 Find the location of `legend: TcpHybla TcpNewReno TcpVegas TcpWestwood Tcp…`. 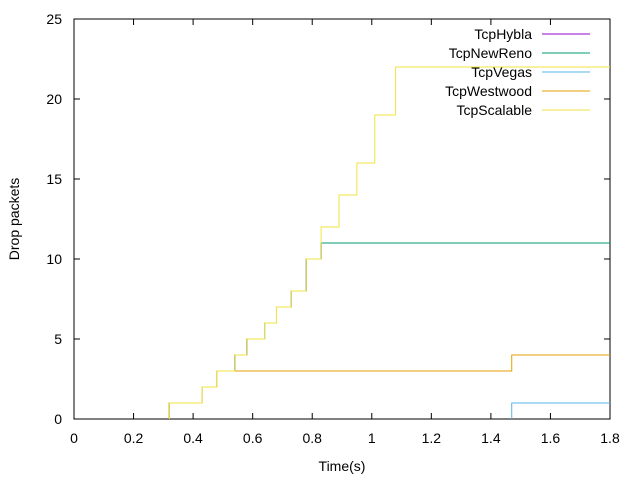

legend: TcpHybla TcpNewReno TcpVegas TcpWestwood Tcp… is located at coordinates (517, 72).